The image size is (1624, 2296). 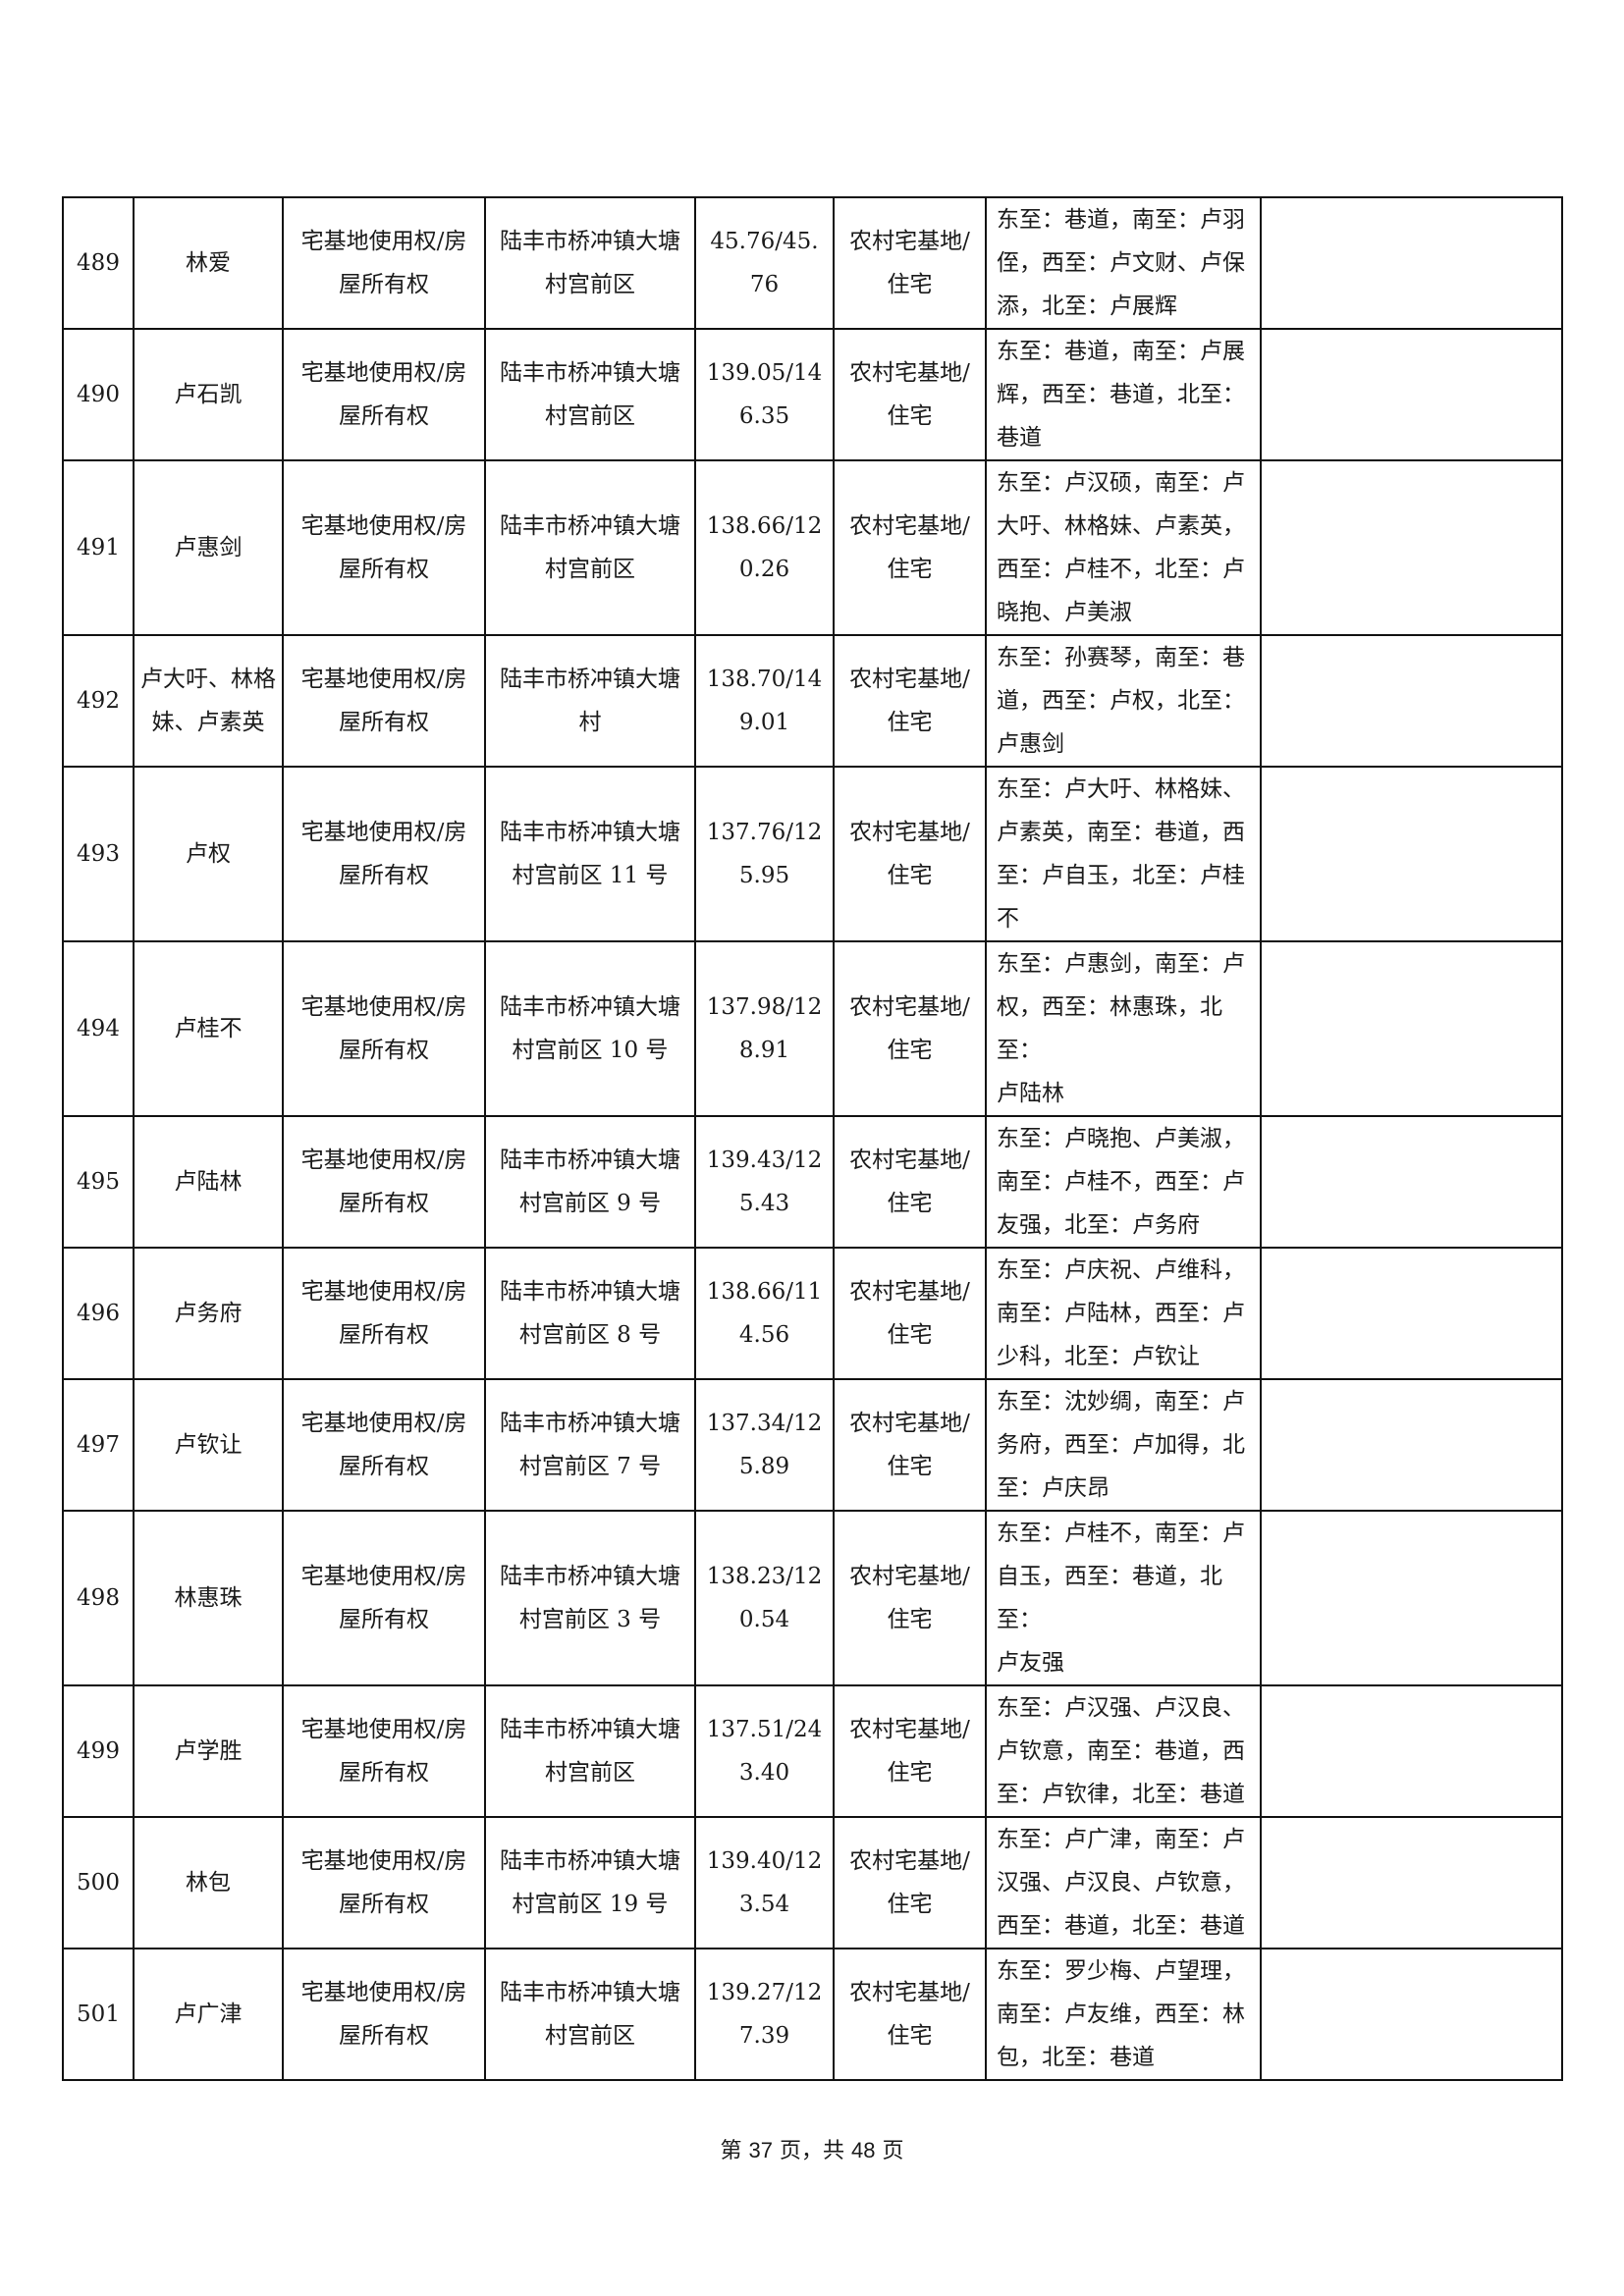 What do you see at coordinates (590, 1445) in the screenshot?
I see `cell-location: 陆丰市桥冲镇大塘 村宫前区 7 号` at bounding box center [590, 1445].